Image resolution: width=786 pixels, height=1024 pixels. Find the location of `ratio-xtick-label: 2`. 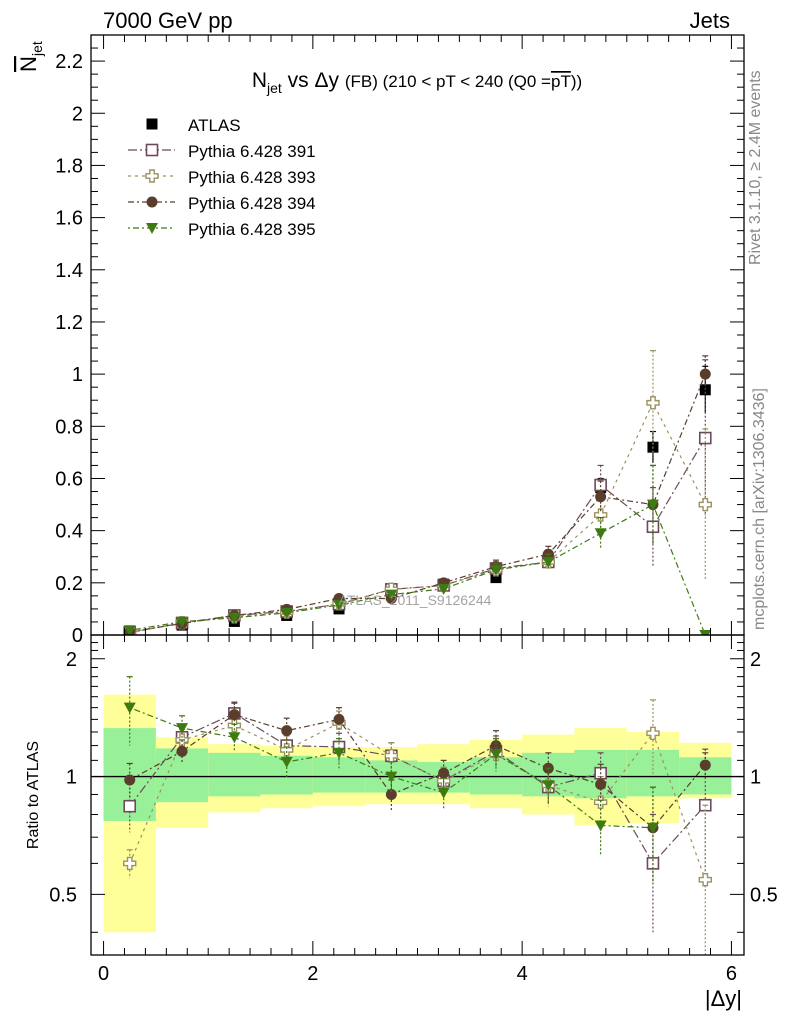

ratio-xtick-label: 2 is located at coordinates (312, 974).